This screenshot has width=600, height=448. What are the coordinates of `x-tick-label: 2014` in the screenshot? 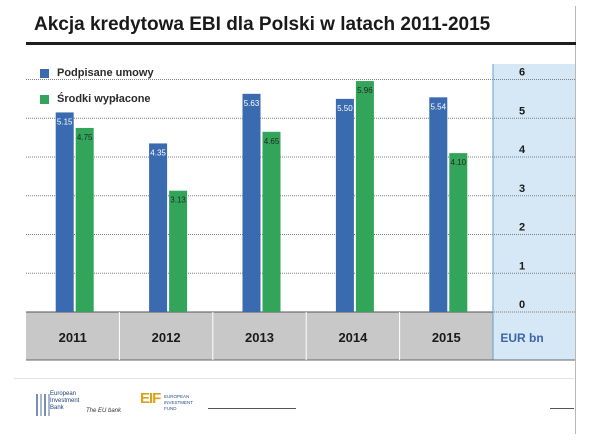 It's located at (353, 337).